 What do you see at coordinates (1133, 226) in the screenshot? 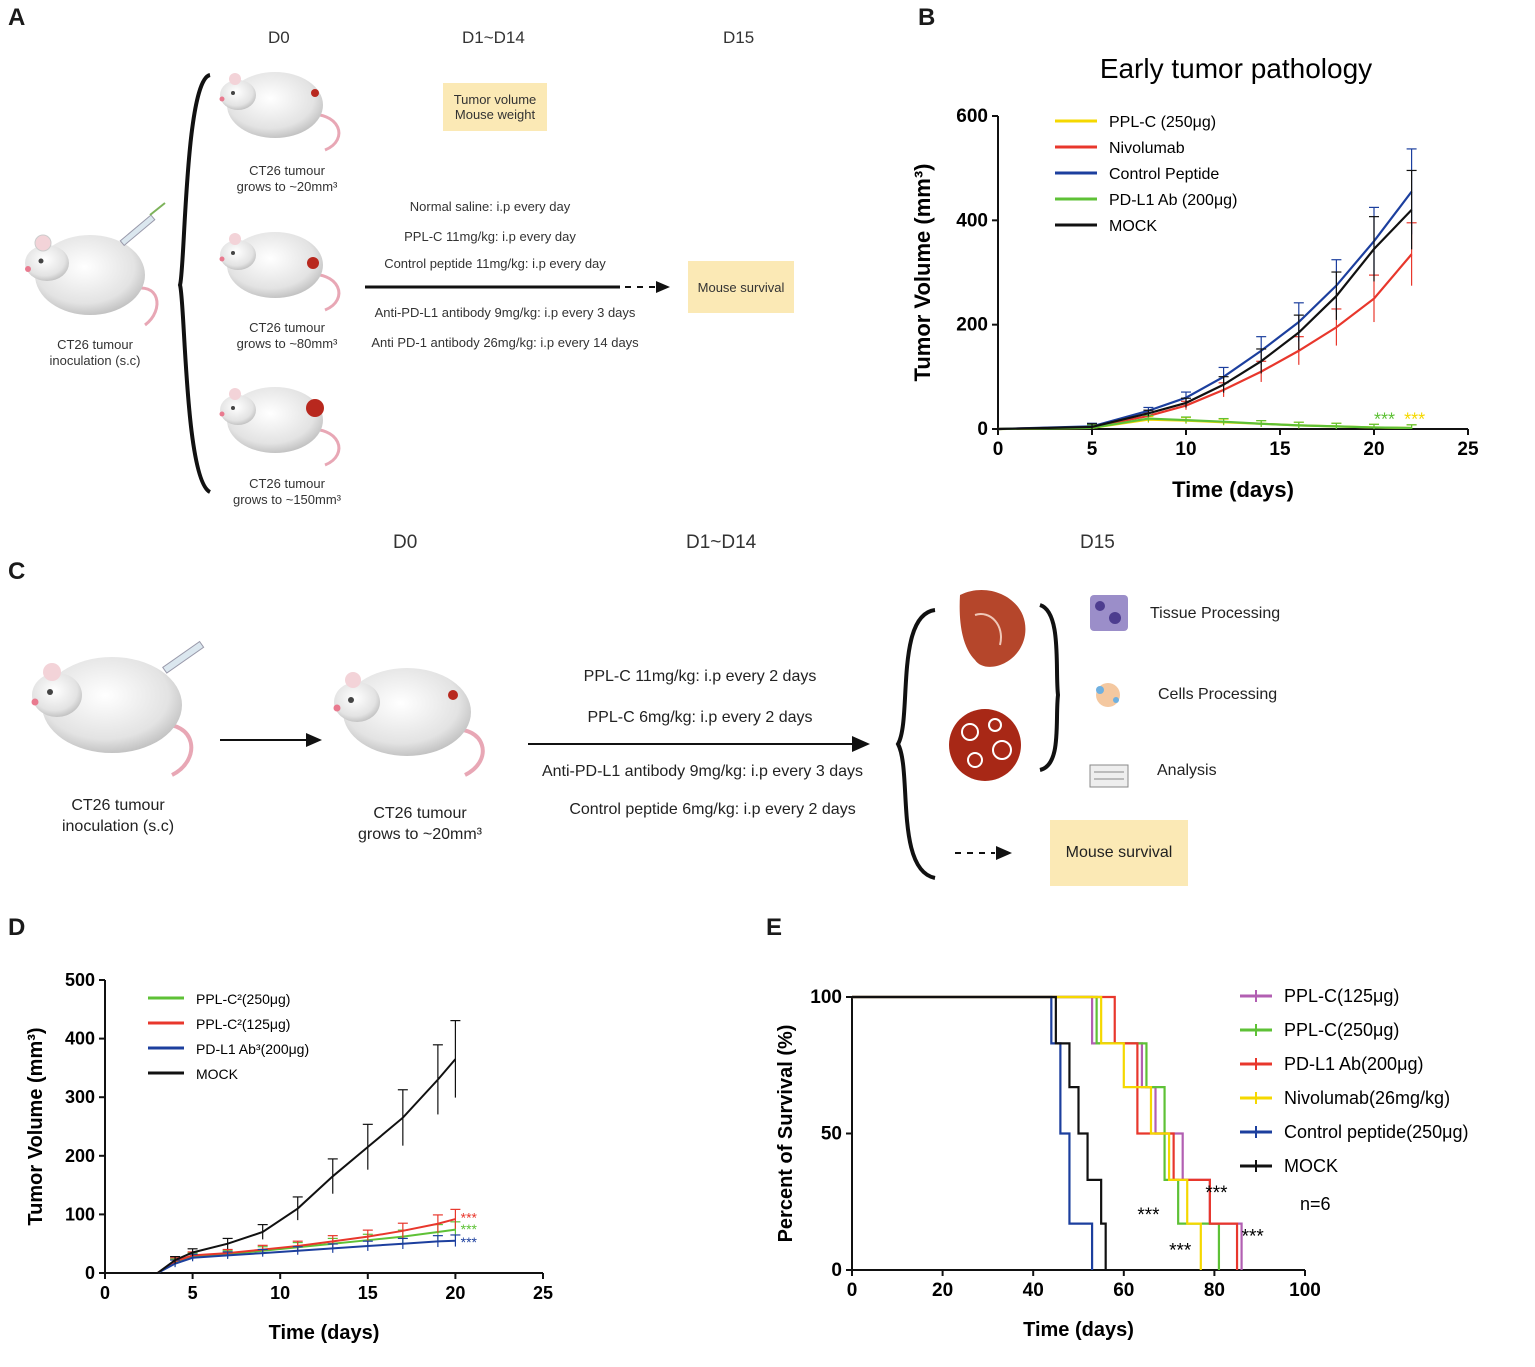
I see `legend-label-b-4: MOCK` at bounding box center [1133, 226].